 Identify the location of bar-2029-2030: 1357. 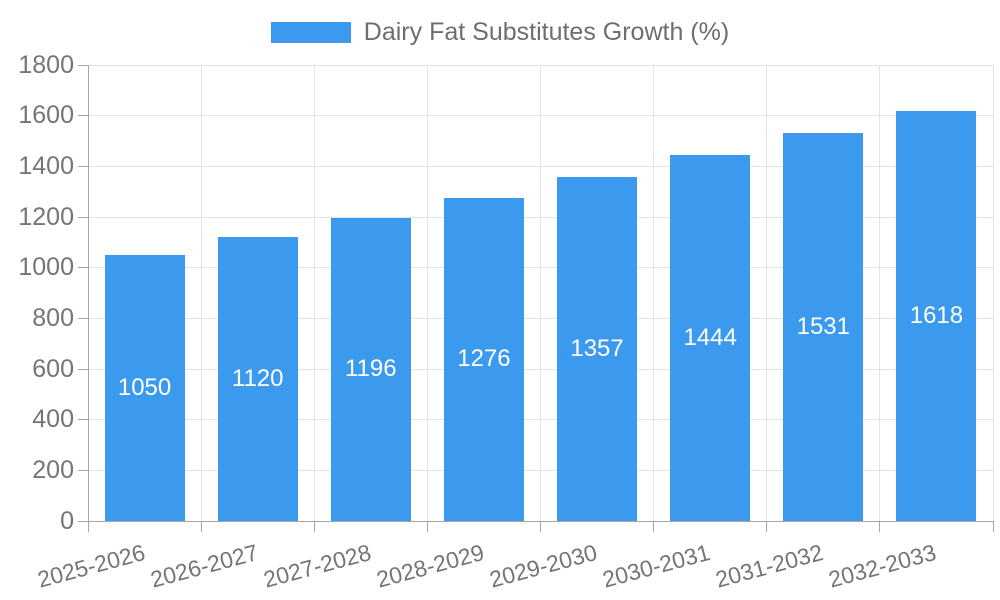
(597, 349).